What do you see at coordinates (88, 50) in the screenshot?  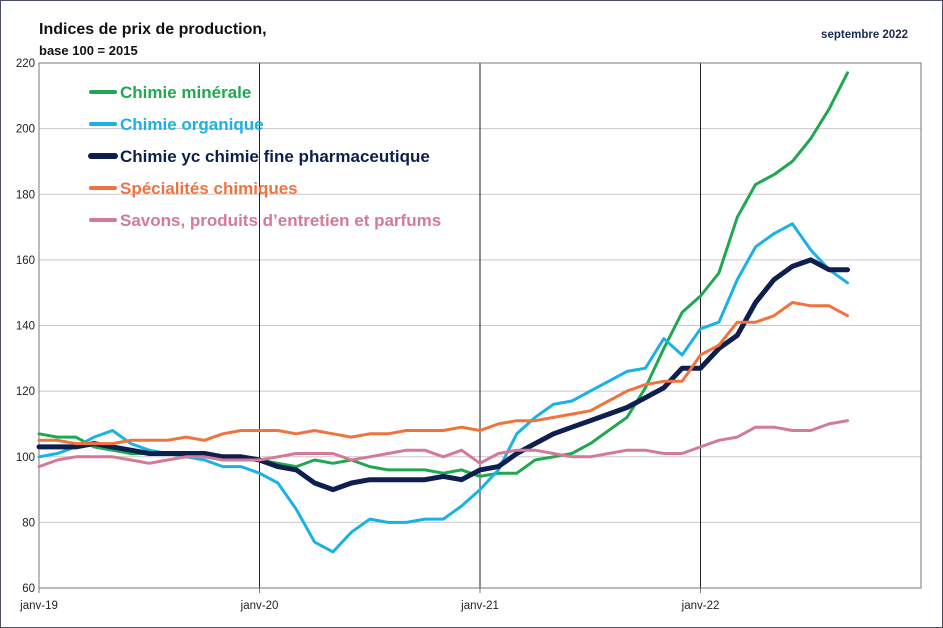 I see `chart-subtitle: base 100 = 2015` at bounding box center [88, 50].